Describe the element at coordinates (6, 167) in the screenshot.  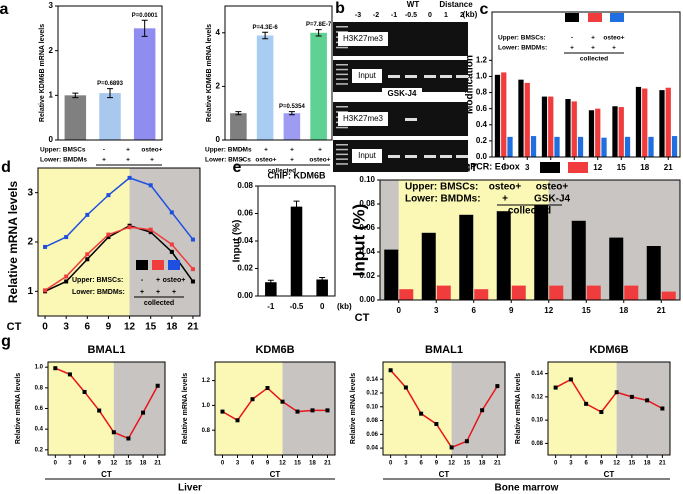
I see `panel-letter: d` at that location.